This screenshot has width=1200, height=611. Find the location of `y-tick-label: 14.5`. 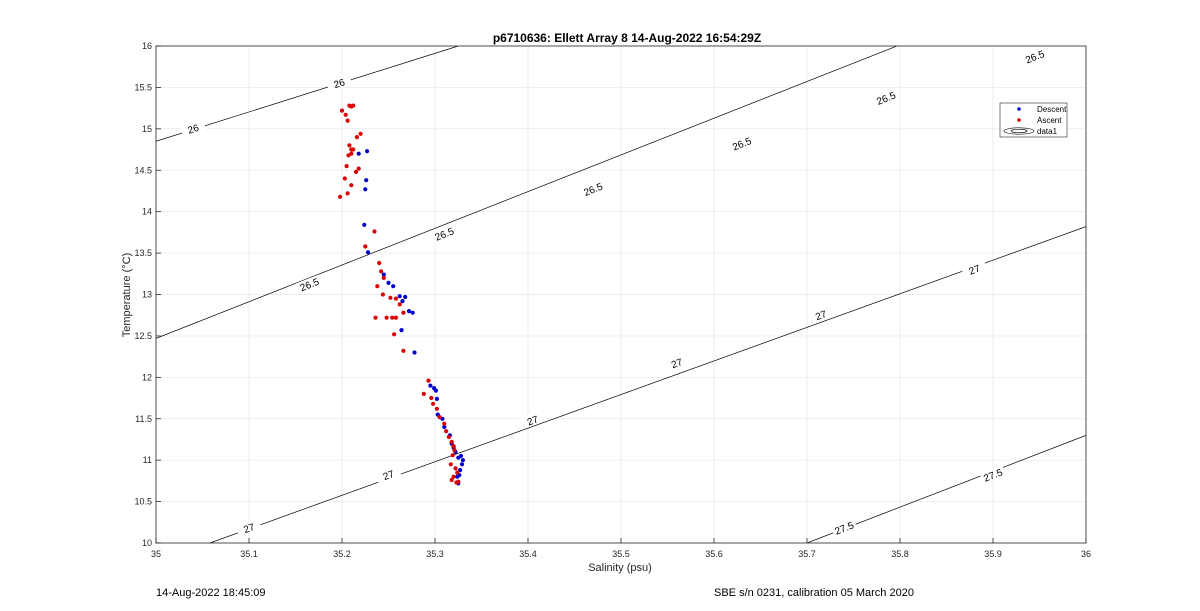

y-tick-label: 14.5 is located at coordinates (143, 170).